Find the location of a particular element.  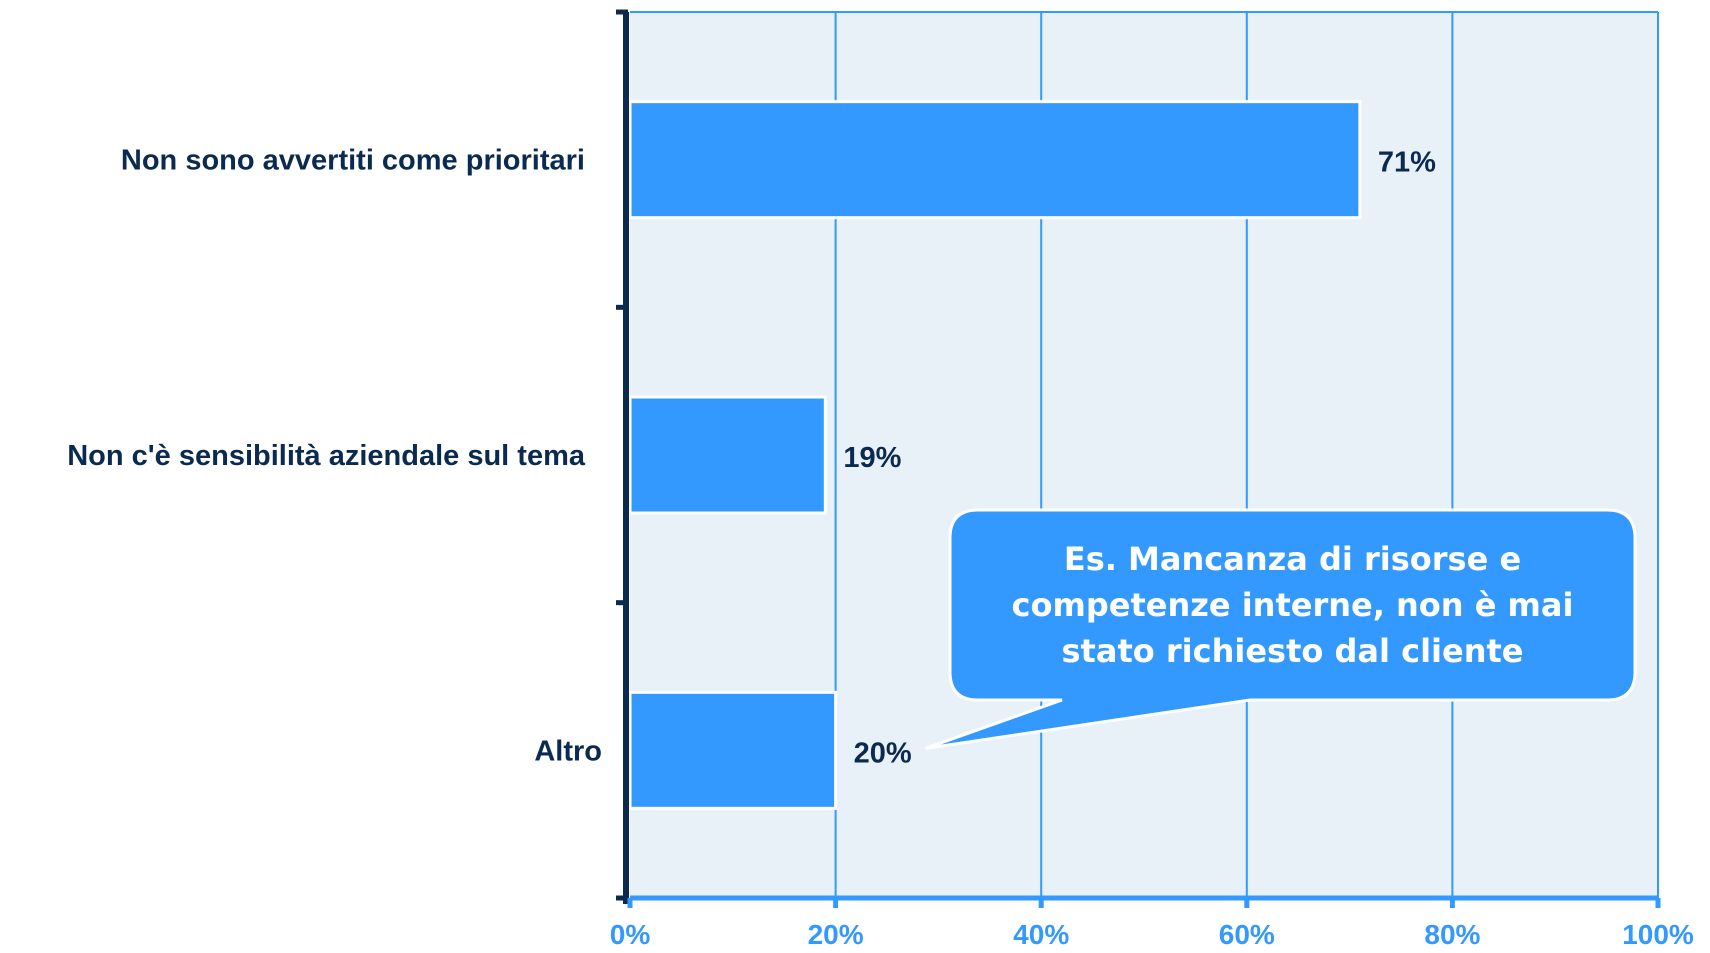

data-label: 71% is located at coordinates (1407, 163).